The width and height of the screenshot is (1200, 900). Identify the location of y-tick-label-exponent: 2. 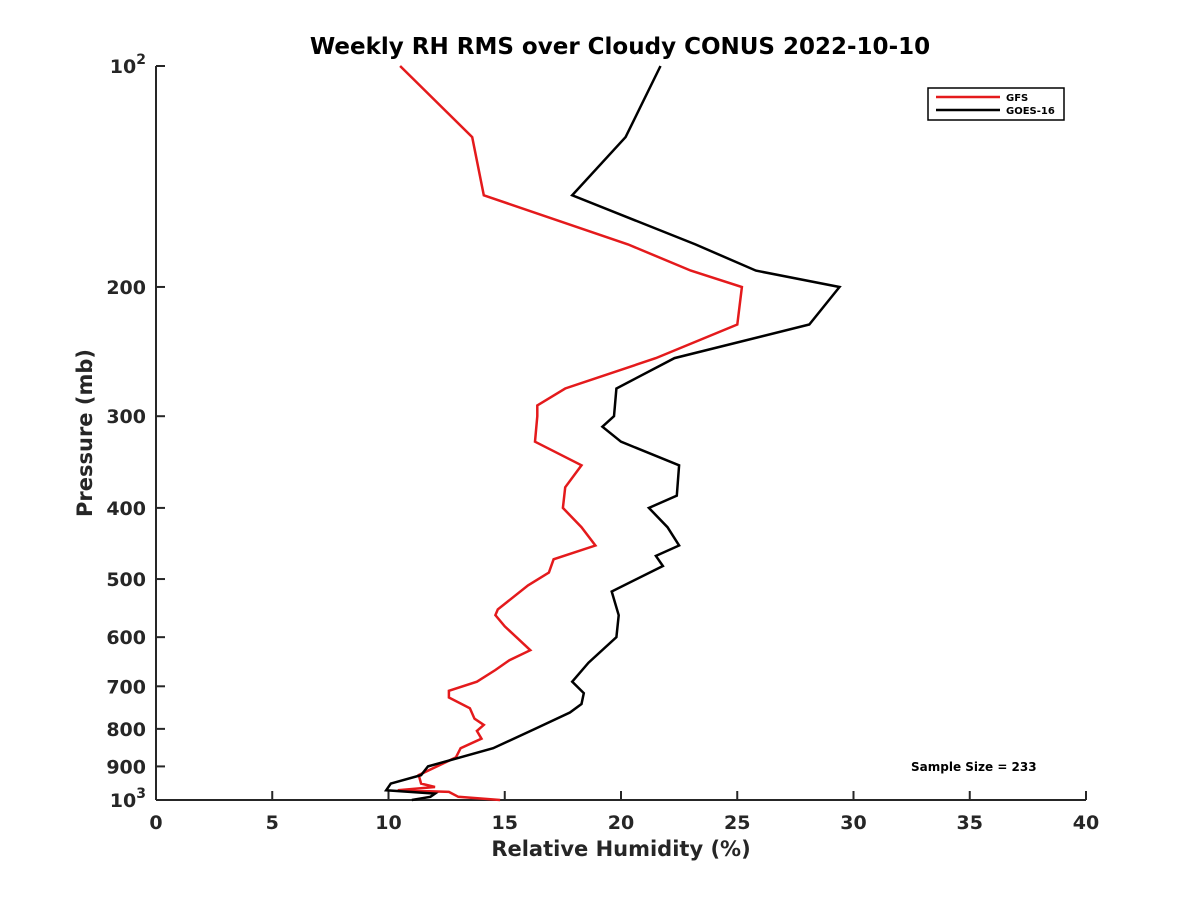
(141, 60).